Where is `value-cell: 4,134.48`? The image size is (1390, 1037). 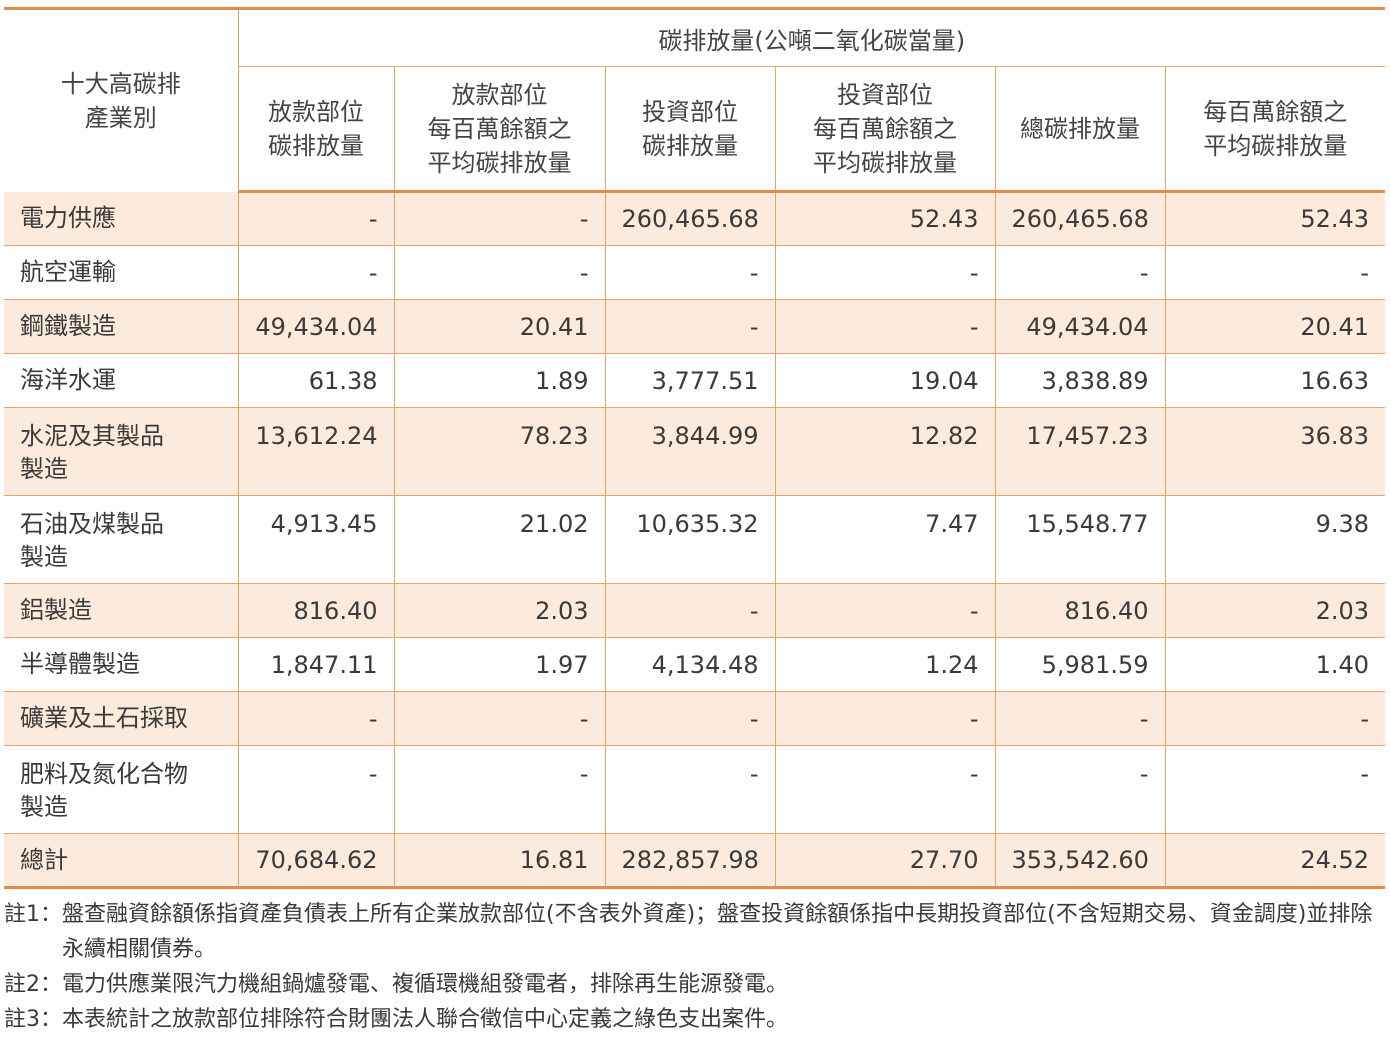 value-cell: 4,134.48 is located at coordinates (690, 664).